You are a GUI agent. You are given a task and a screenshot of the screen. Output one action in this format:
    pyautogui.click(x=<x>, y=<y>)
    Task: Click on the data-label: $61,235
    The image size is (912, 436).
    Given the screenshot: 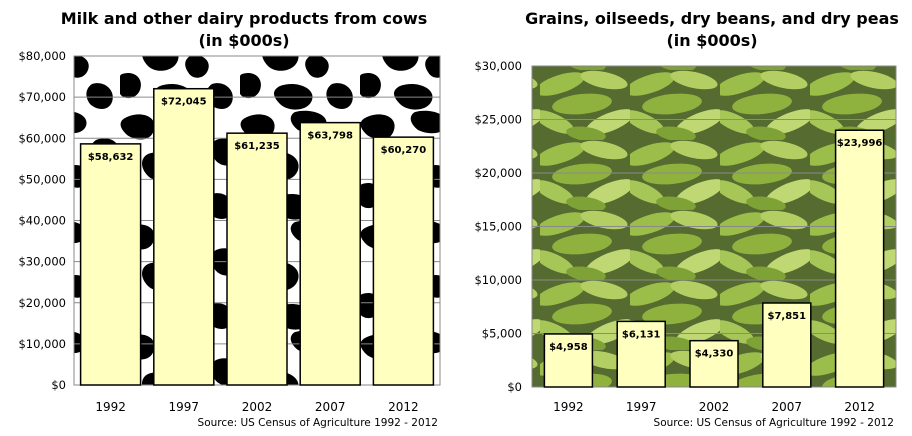 What is the action you would take?
    pyautogui.click(x=257, y=146)
    